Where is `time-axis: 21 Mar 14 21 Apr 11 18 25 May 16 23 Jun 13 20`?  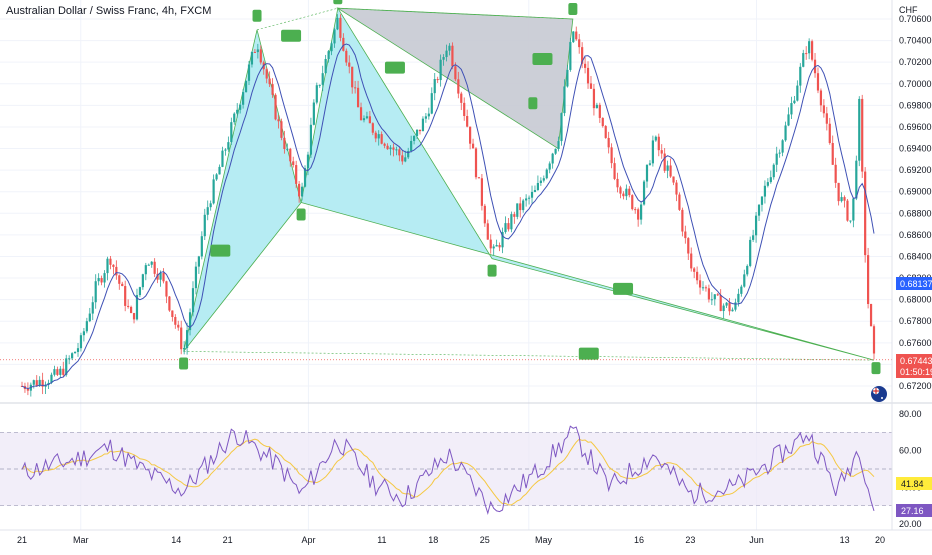
time-axis: 21 Mar 14 21 Apr 11 18 25 May 16 23 Jun 13 20 is located at coordinates (451, 540).